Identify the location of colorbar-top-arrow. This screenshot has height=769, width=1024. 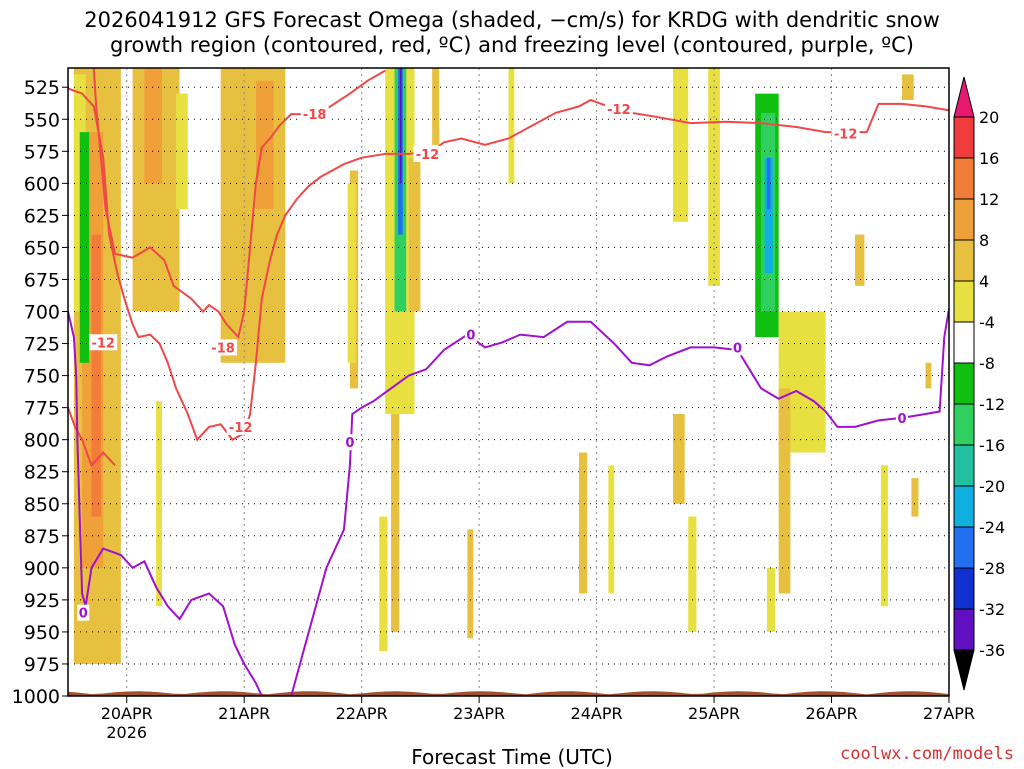
(964, 97).